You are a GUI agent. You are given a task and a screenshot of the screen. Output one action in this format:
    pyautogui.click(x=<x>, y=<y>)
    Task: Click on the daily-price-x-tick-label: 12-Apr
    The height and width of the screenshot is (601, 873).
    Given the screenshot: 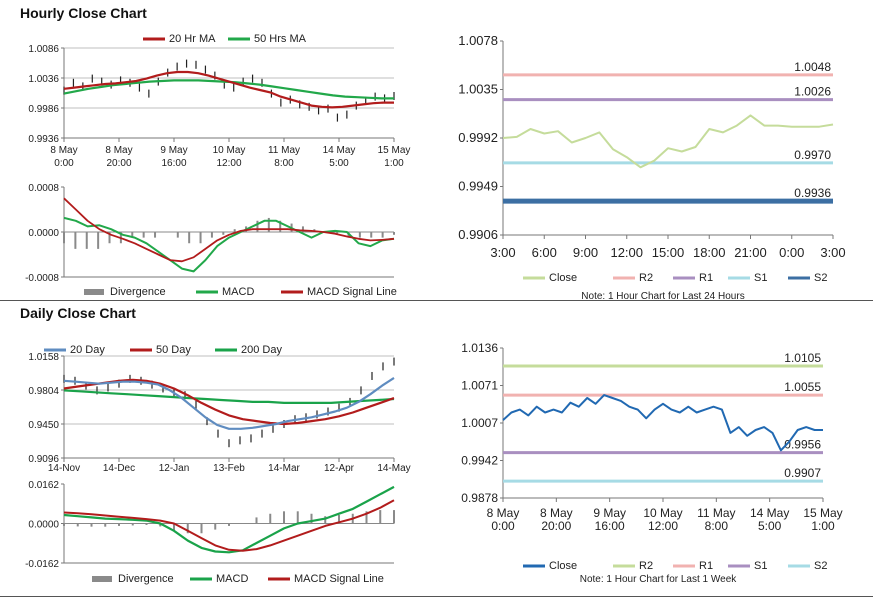 What is the action you would take?
    pyautogui.click(x=339, y=468)
    